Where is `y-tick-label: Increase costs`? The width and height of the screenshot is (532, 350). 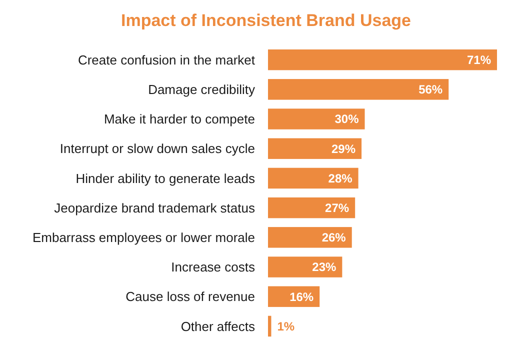 y-tick-label: Increase costs is located at coordinates (213, 267).